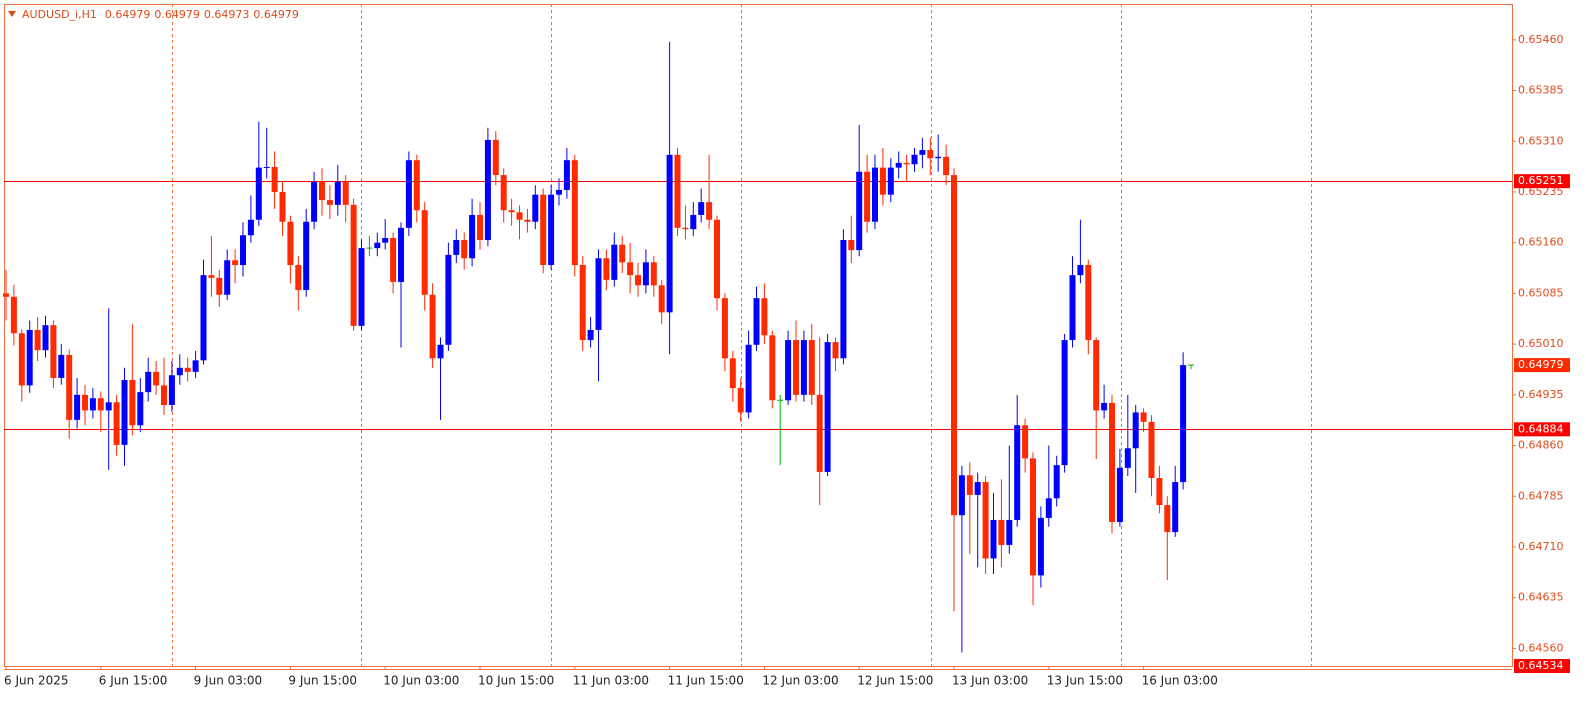 Image resolution: width=1586 pixels, height=703 pixels. What do you see at coordinates (59, 14) in the screenshot?
I see `symbol: AUDUSD_i,H1` at bounding box center [59, 14].